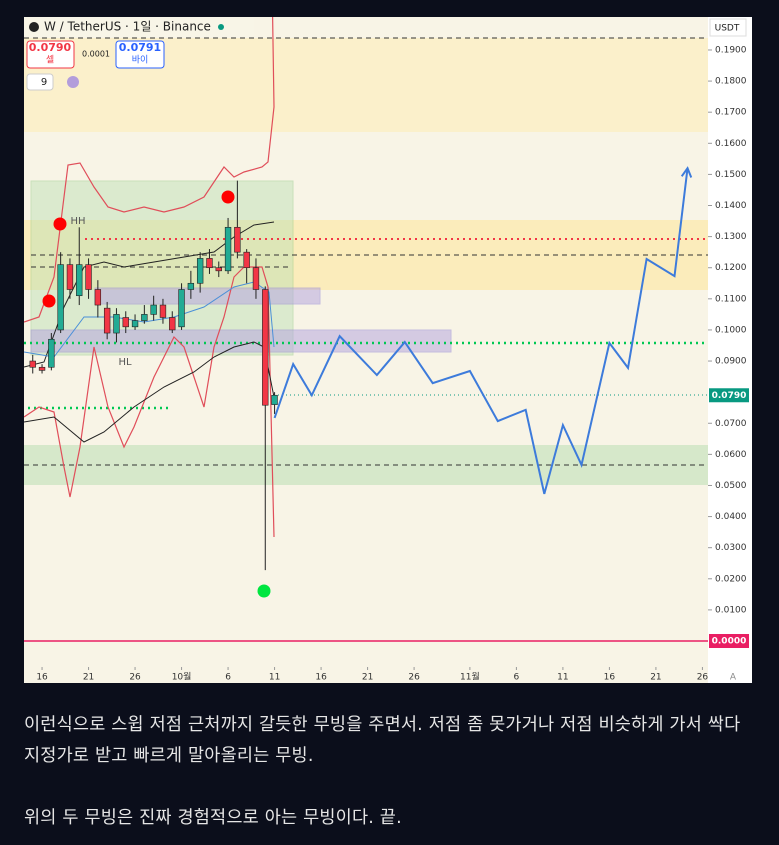 This screenshot has width=779, height=845. I want to click on annotation: HH, so click(77, 221).